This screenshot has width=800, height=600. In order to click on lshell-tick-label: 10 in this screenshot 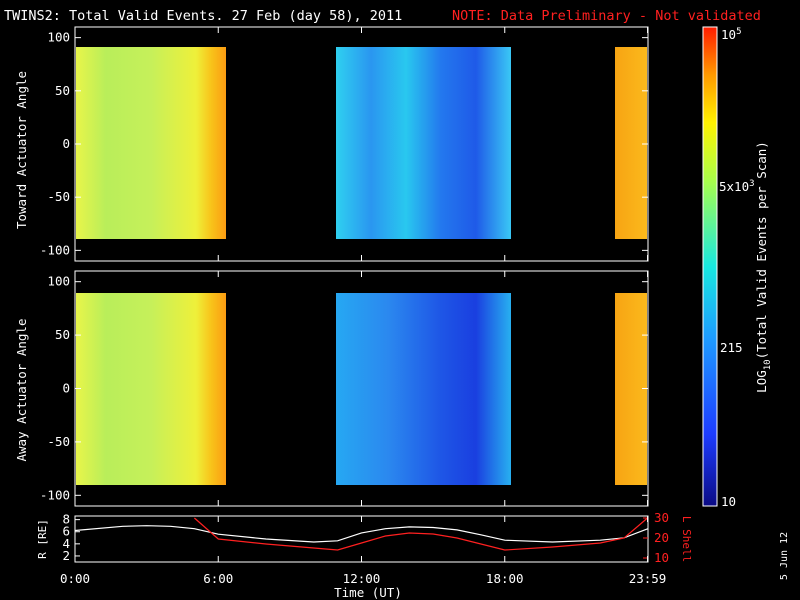, I will do `click(661, 557)`.